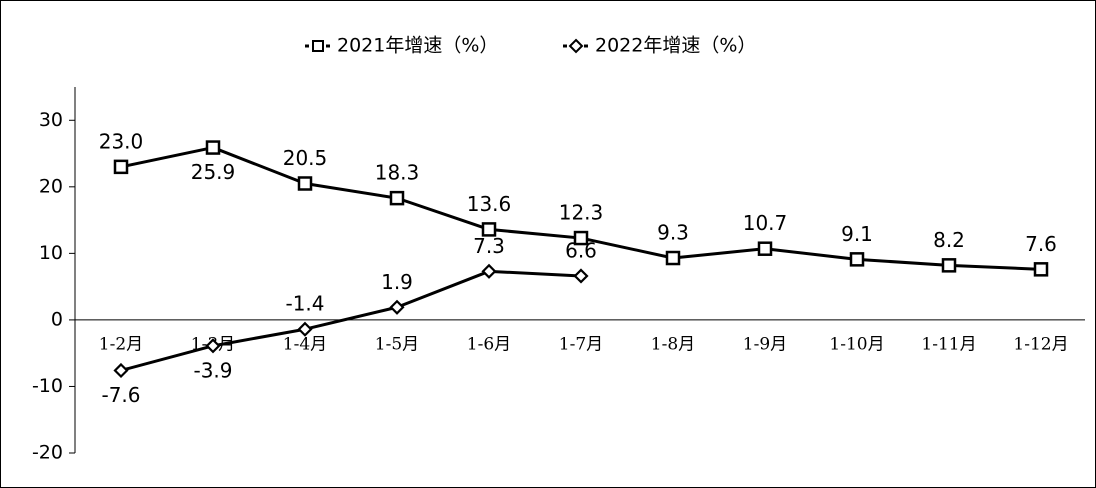 This screenshot has width=1096, height=488. What do you see at coordinates (857, 234) in the screenshot?
I see `data-label: 9.1` at bounding box center [857, 234].